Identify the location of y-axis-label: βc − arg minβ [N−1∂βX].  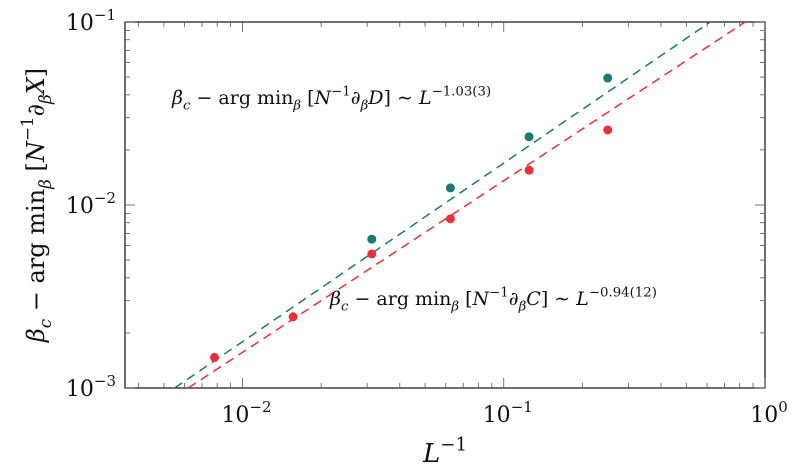
(36, 205).